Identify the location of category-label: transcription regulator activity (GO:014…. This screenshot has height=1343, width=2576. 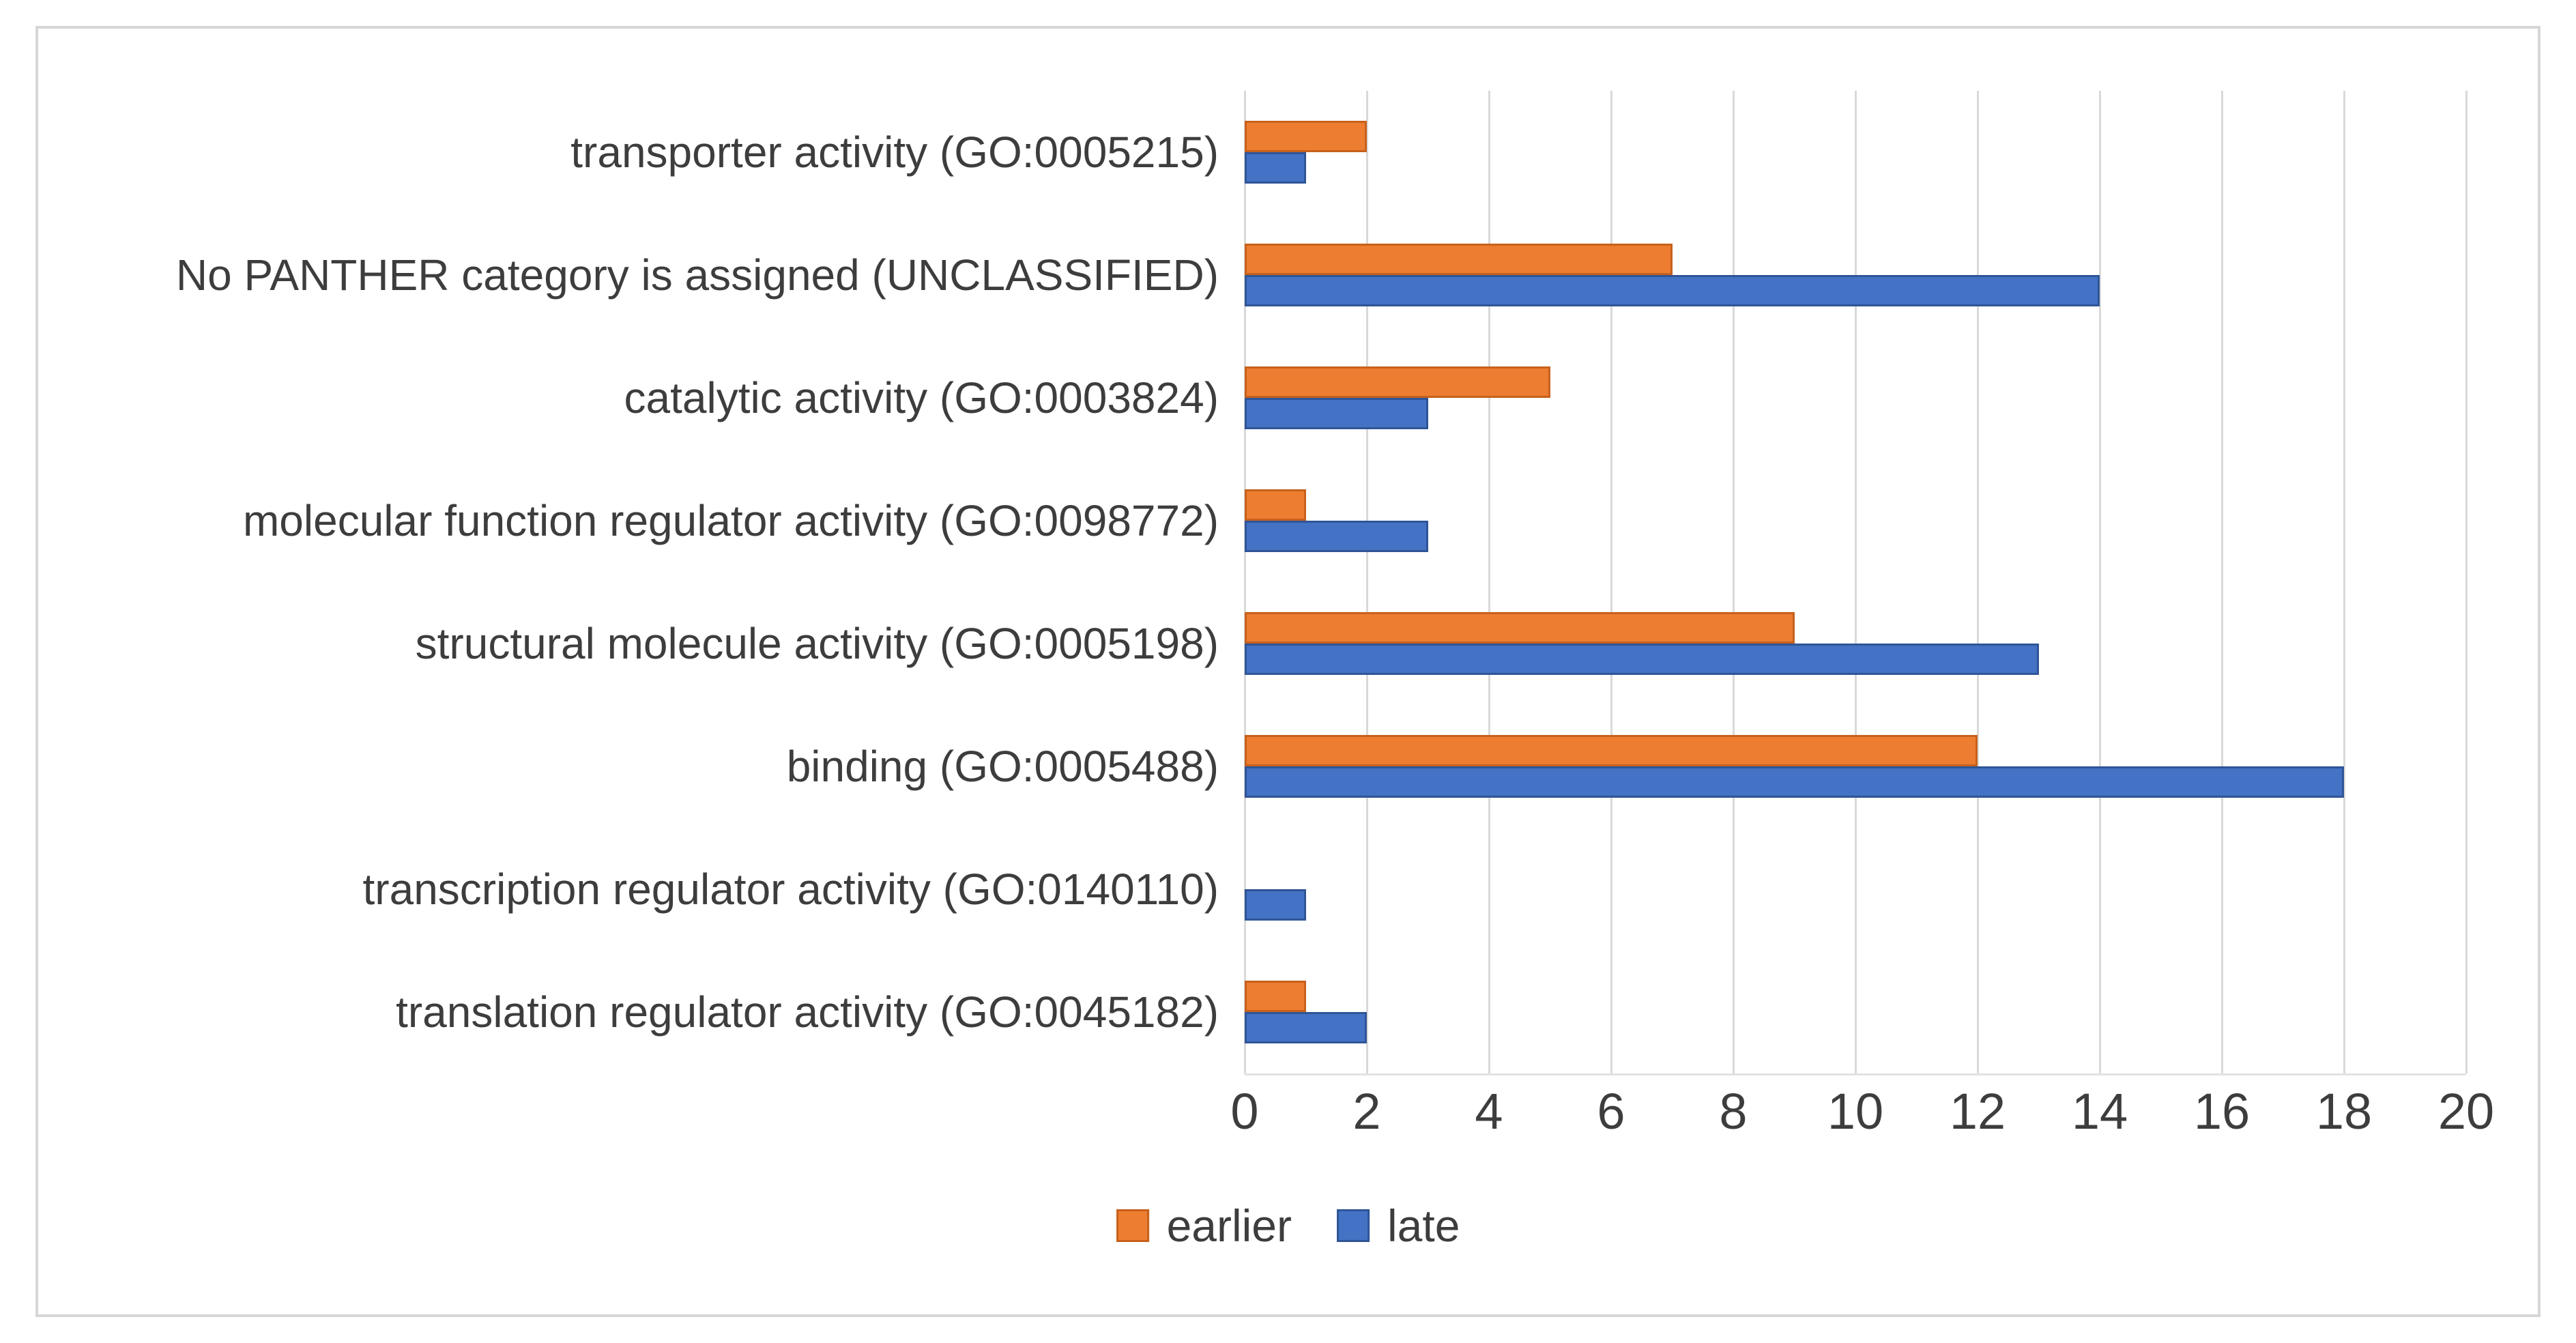
(790, 889).